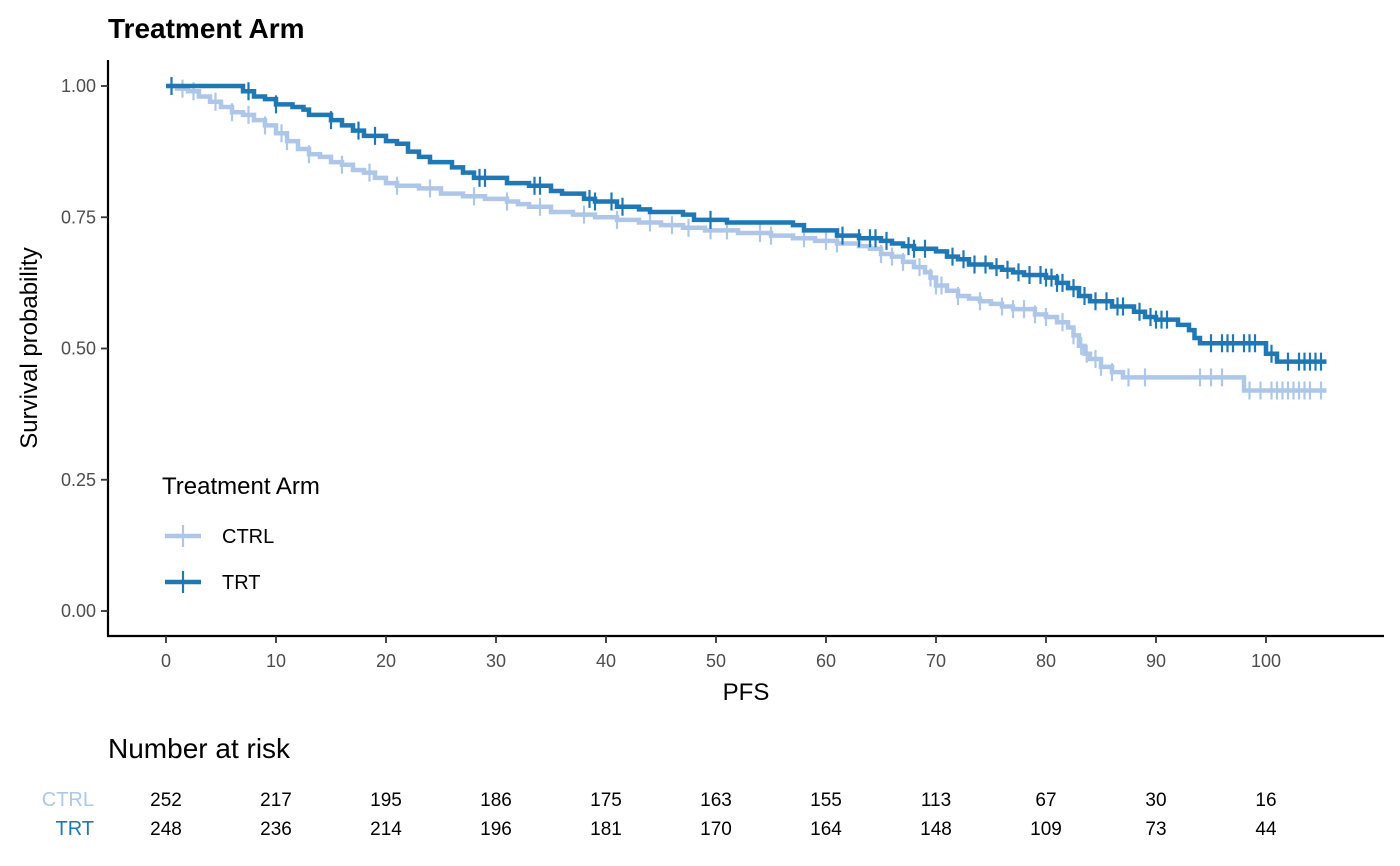 The height and width of the screenshot is (866, 1400). I want to click on y-tick-label: 0.50, so click(78, 349).